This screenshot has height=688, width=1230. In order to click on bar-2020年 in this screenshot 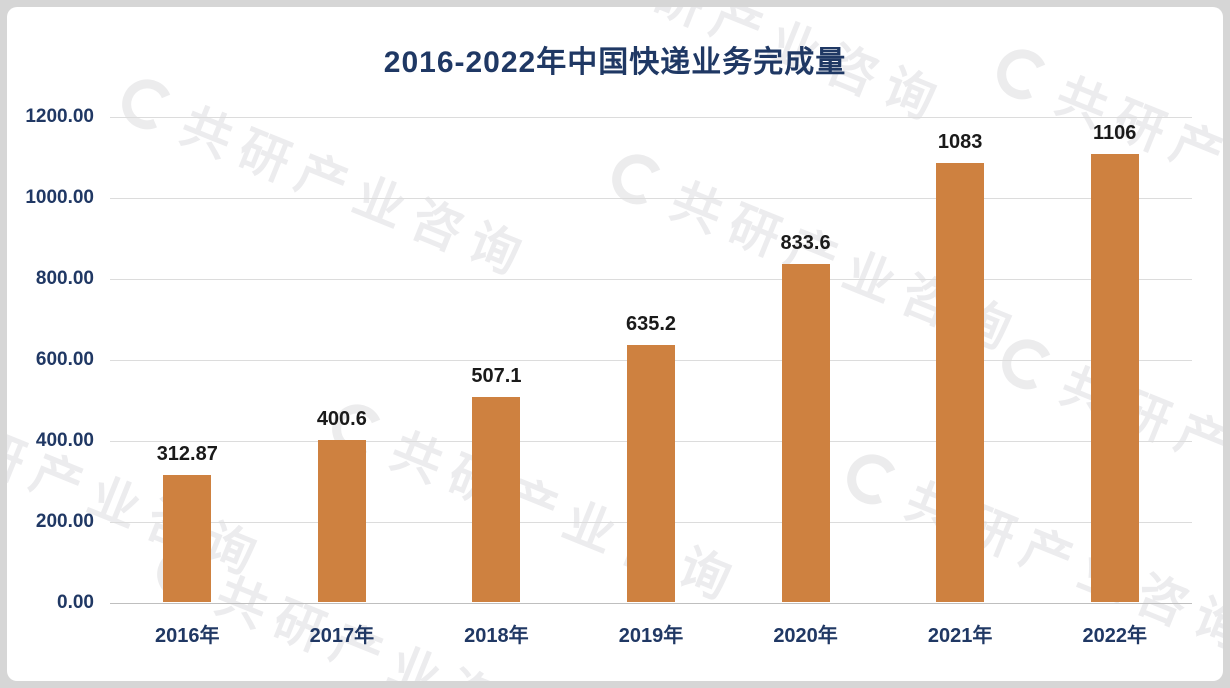, I will do `click(805, 433)`.